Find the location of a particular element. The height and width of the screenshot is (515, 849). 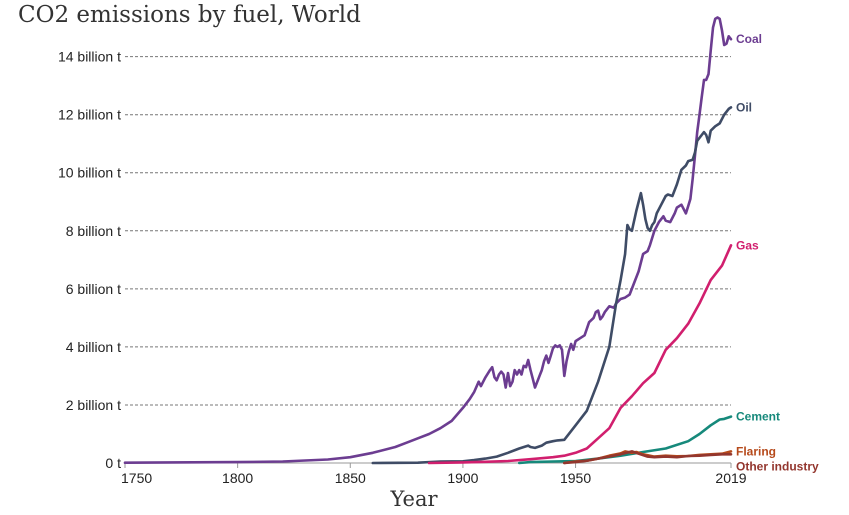

x-tick-label: 2019 is located at coordinates (730, 478).